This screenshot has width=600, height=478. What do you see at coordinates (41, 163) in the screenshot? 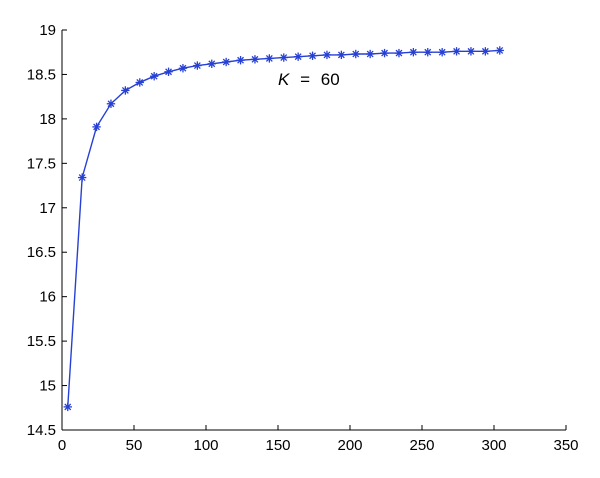
I see `y-tick-label: 17.5` at bounding box center [41, 163].